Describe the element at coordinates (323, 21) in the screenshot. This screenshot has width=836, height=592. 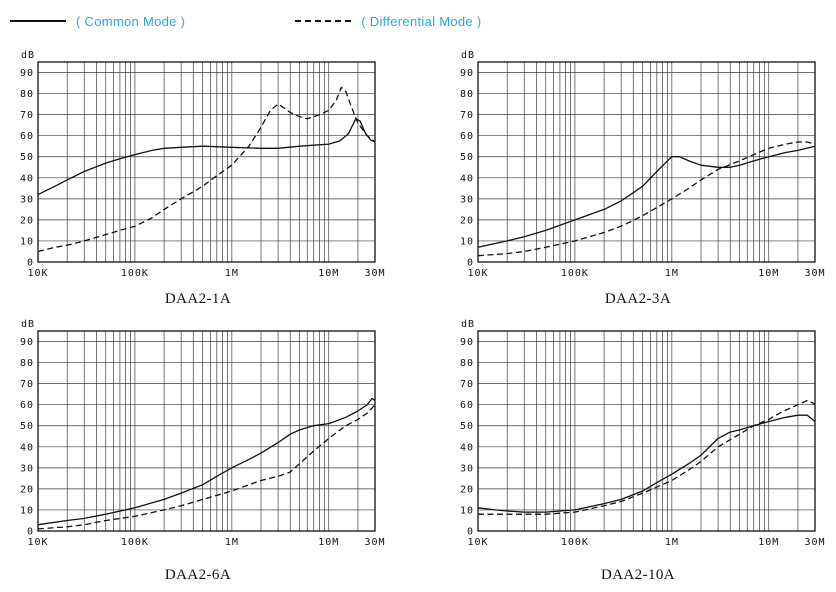
I see `dashed-line-icon` at that location.